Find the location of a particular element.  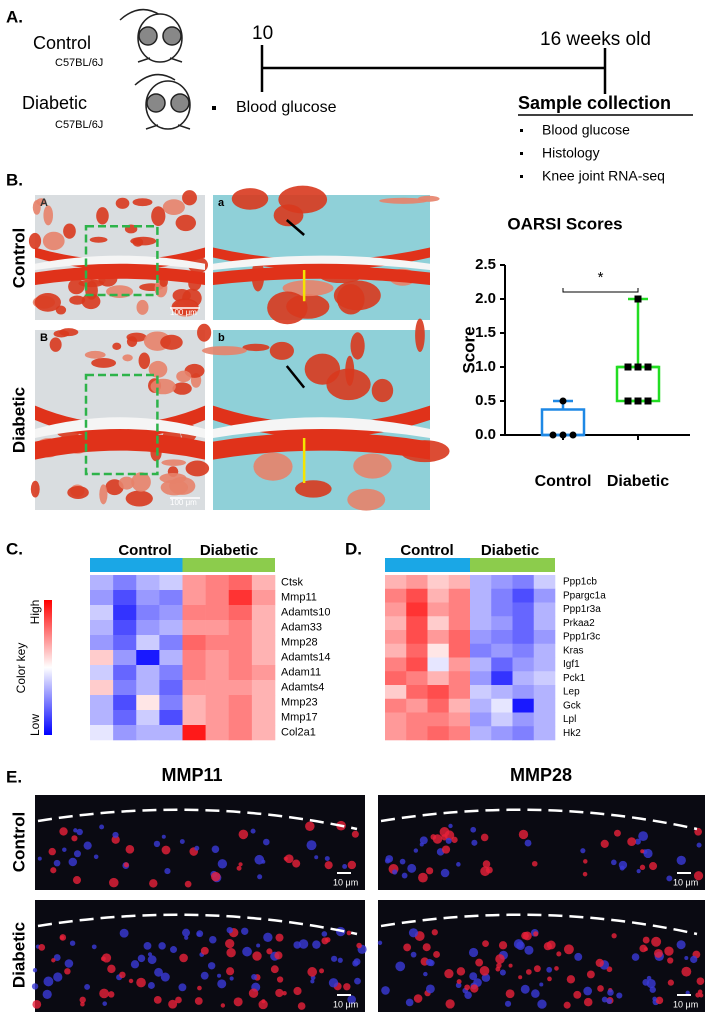

mouse-icon is located at coordinates (162, 101).